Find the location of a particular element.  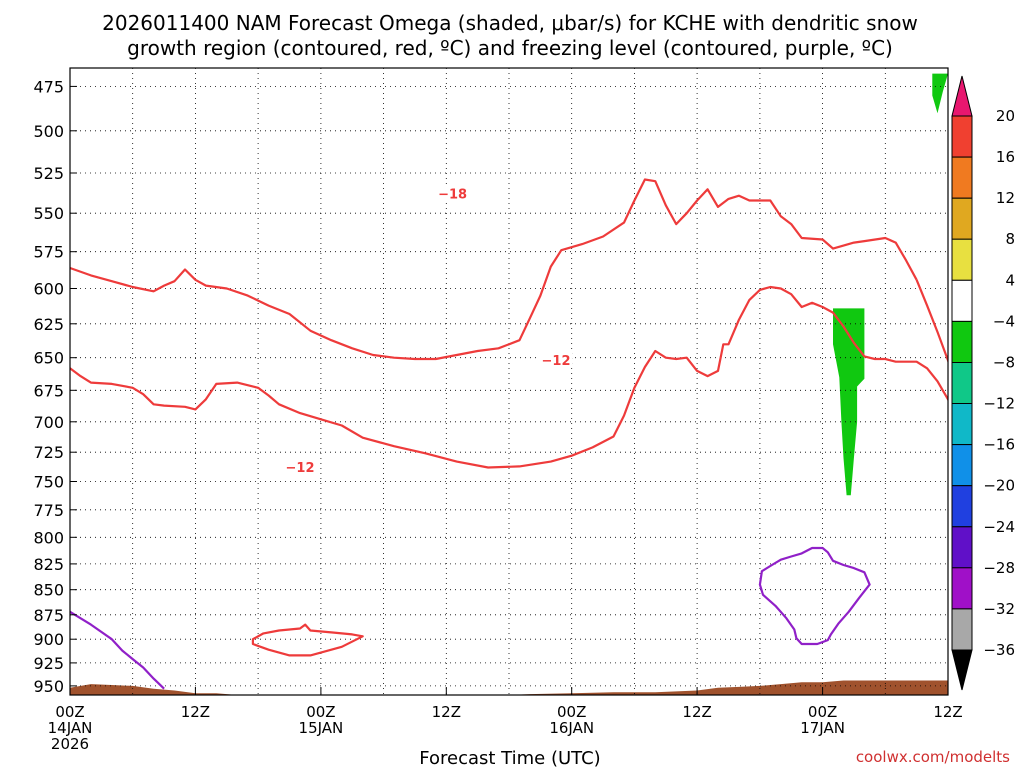

x-tick-label-2-0: 00Z is located at coordinates (320, 712).